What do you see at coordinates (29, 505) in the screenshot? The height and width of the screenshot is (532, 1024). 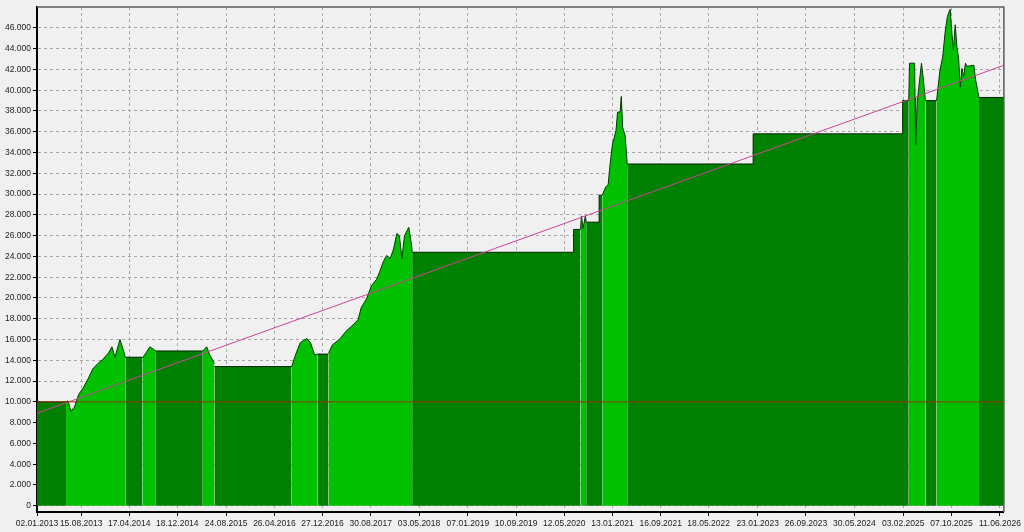 I see `y-tick-label: 0` at bounding box center [29, 505].